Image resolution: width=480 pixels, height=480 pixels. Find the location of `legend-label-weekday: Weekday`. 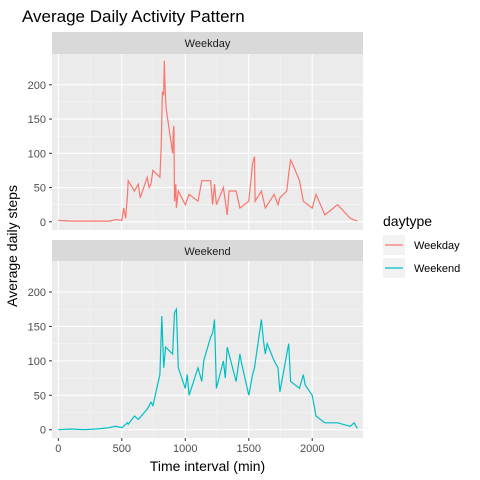

legend-label-weekday: Weekday is located at coordinates (437, 246).